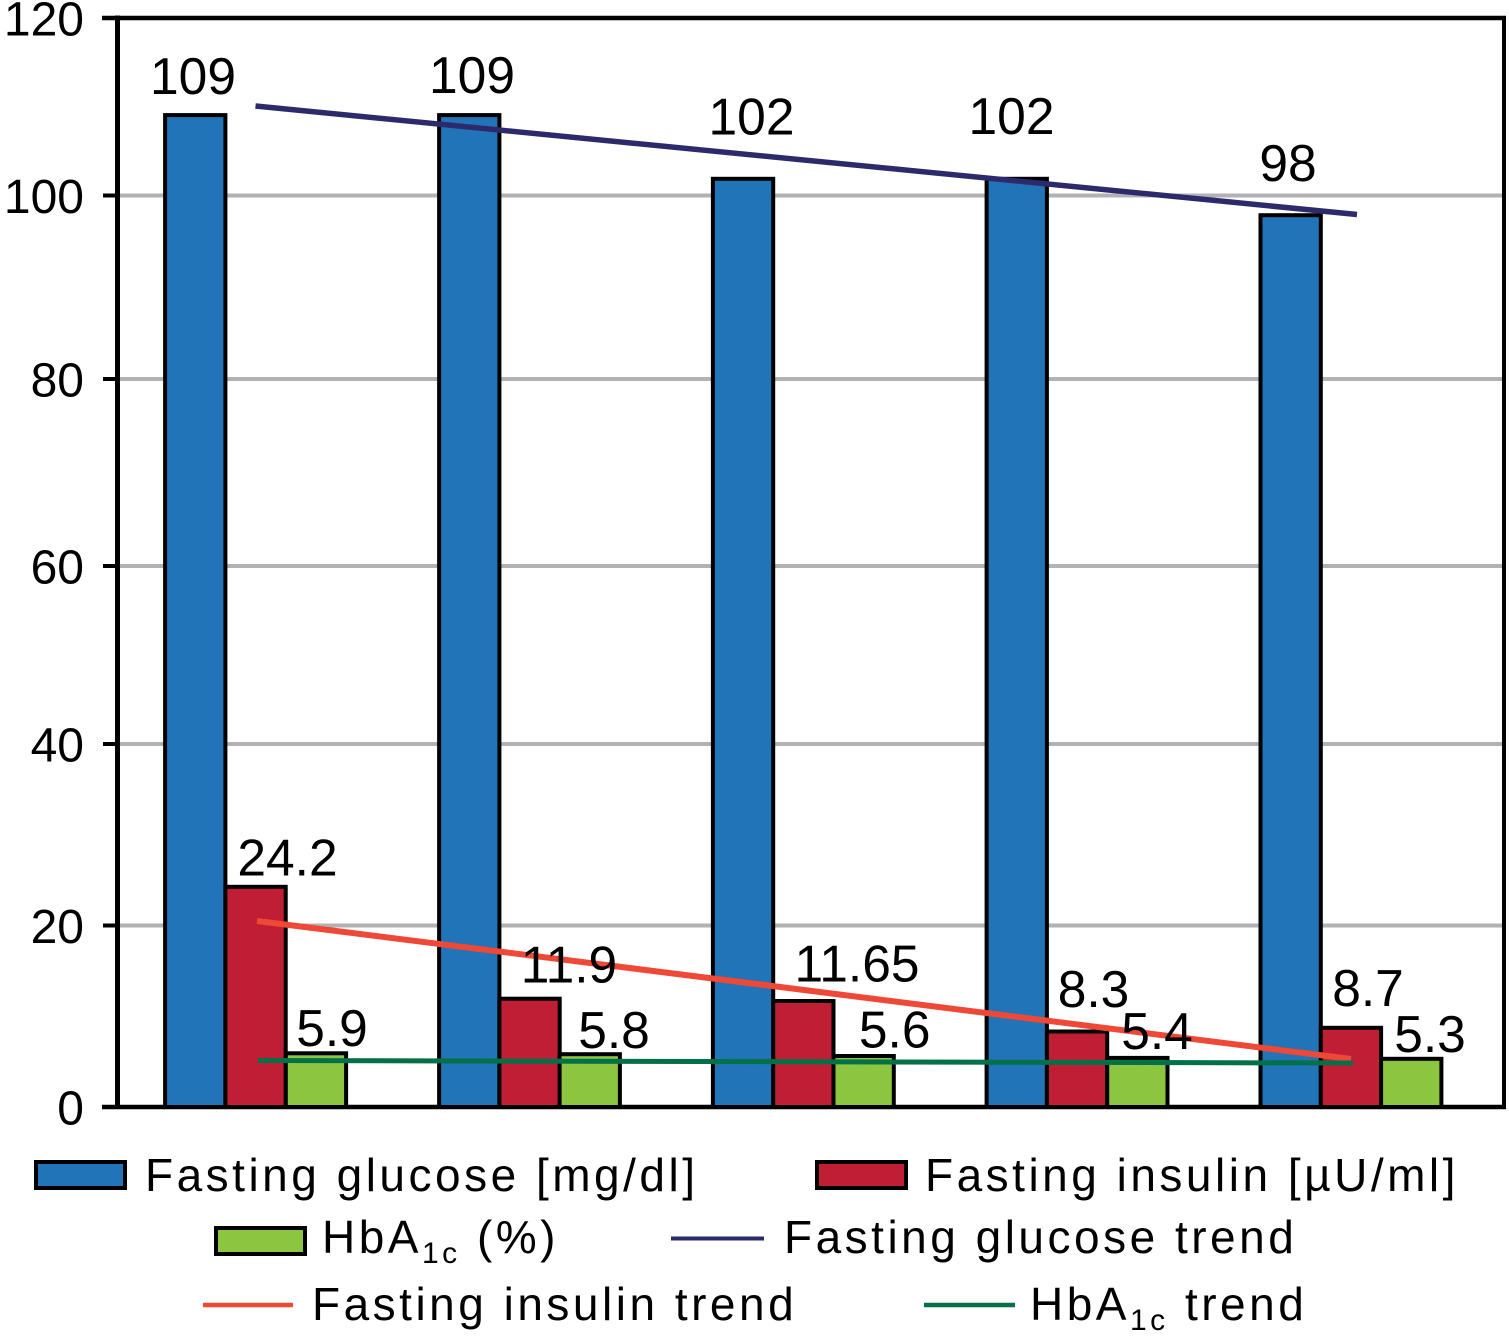 This screenshot has height=1340, width=1509. What do you see at coordinates (70, 1109) in the screenshot?
I see `svg-text: 0` at bounding box center [70, 1109].